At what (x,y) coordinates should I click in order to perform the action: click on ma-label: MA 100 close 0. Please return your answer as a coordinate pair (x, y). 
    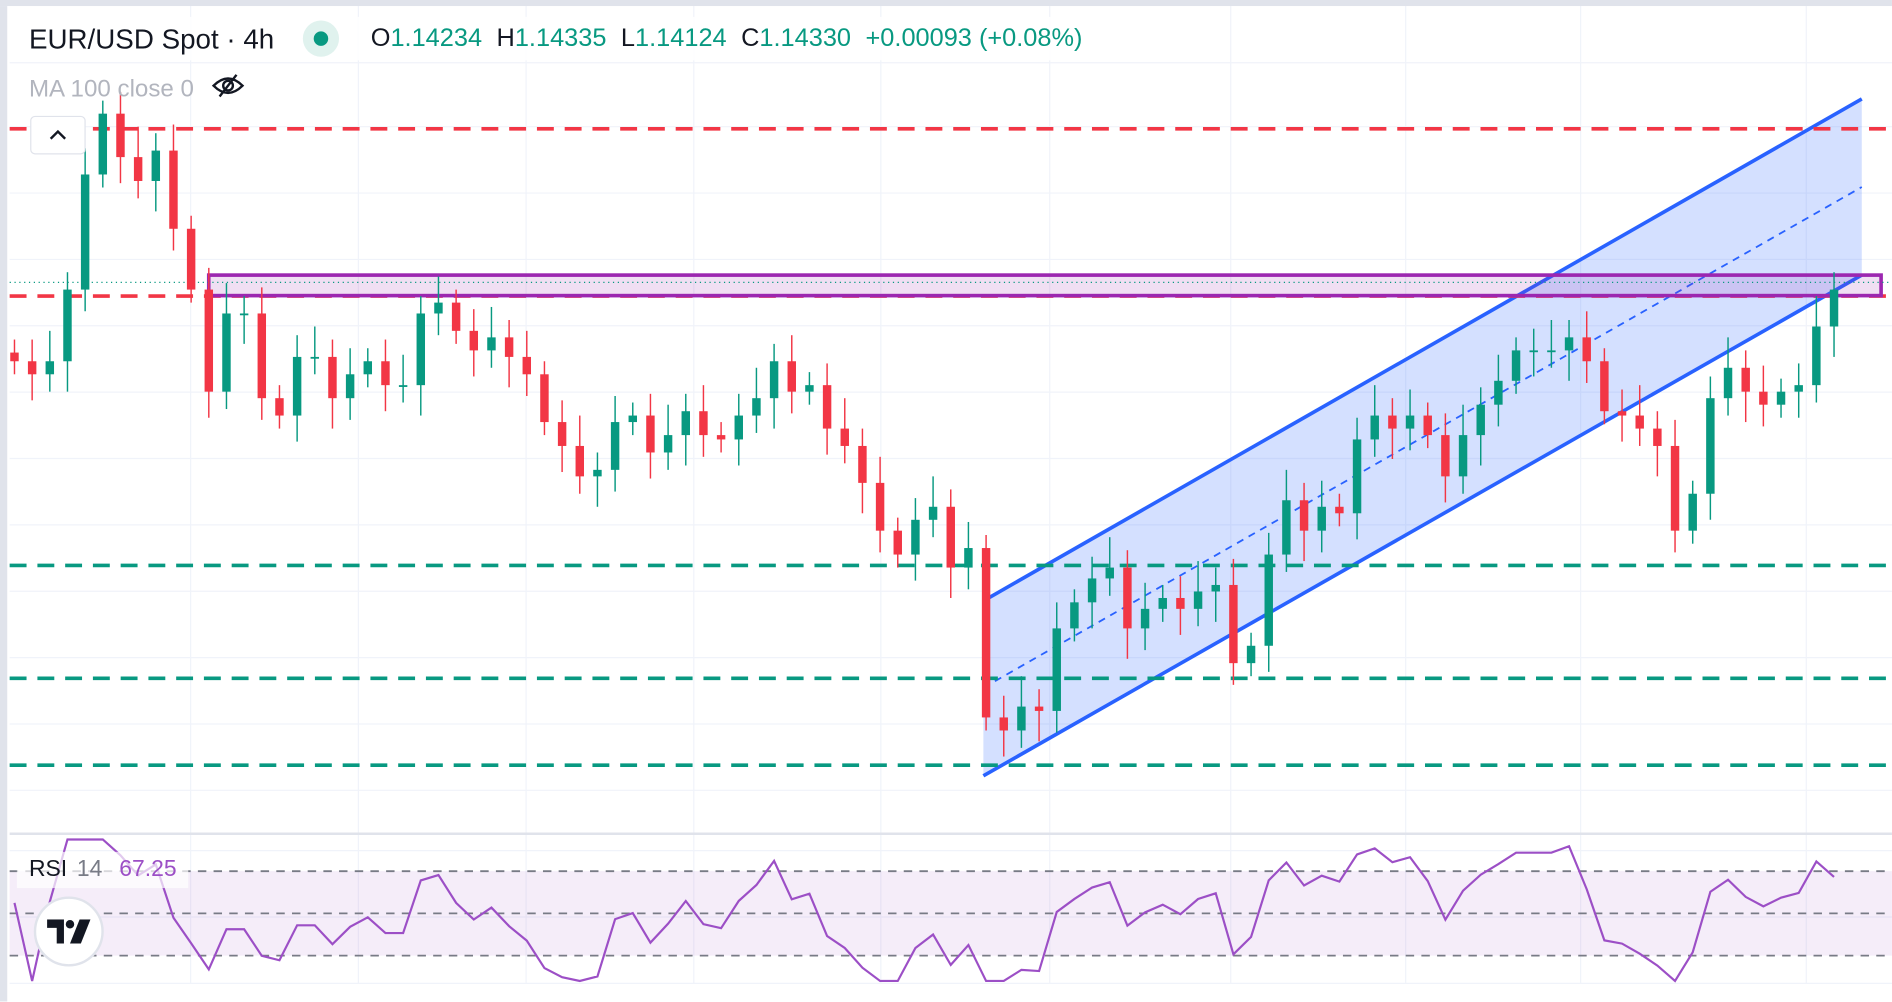
    Looking at the image, I should click on (111, 88).